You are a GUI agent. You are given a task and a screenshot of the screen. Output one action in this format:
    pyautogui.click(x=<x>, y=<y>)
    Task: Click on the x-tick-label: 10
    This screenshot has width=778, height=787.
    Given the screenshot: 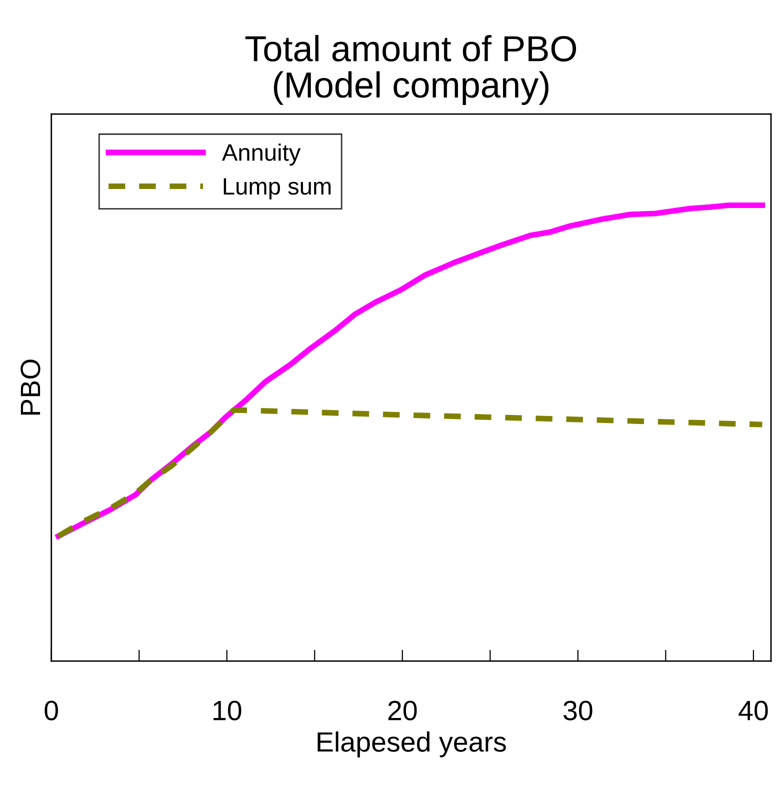 What is the action you would take?
    pyautogui.click(x=228, y=710)
    